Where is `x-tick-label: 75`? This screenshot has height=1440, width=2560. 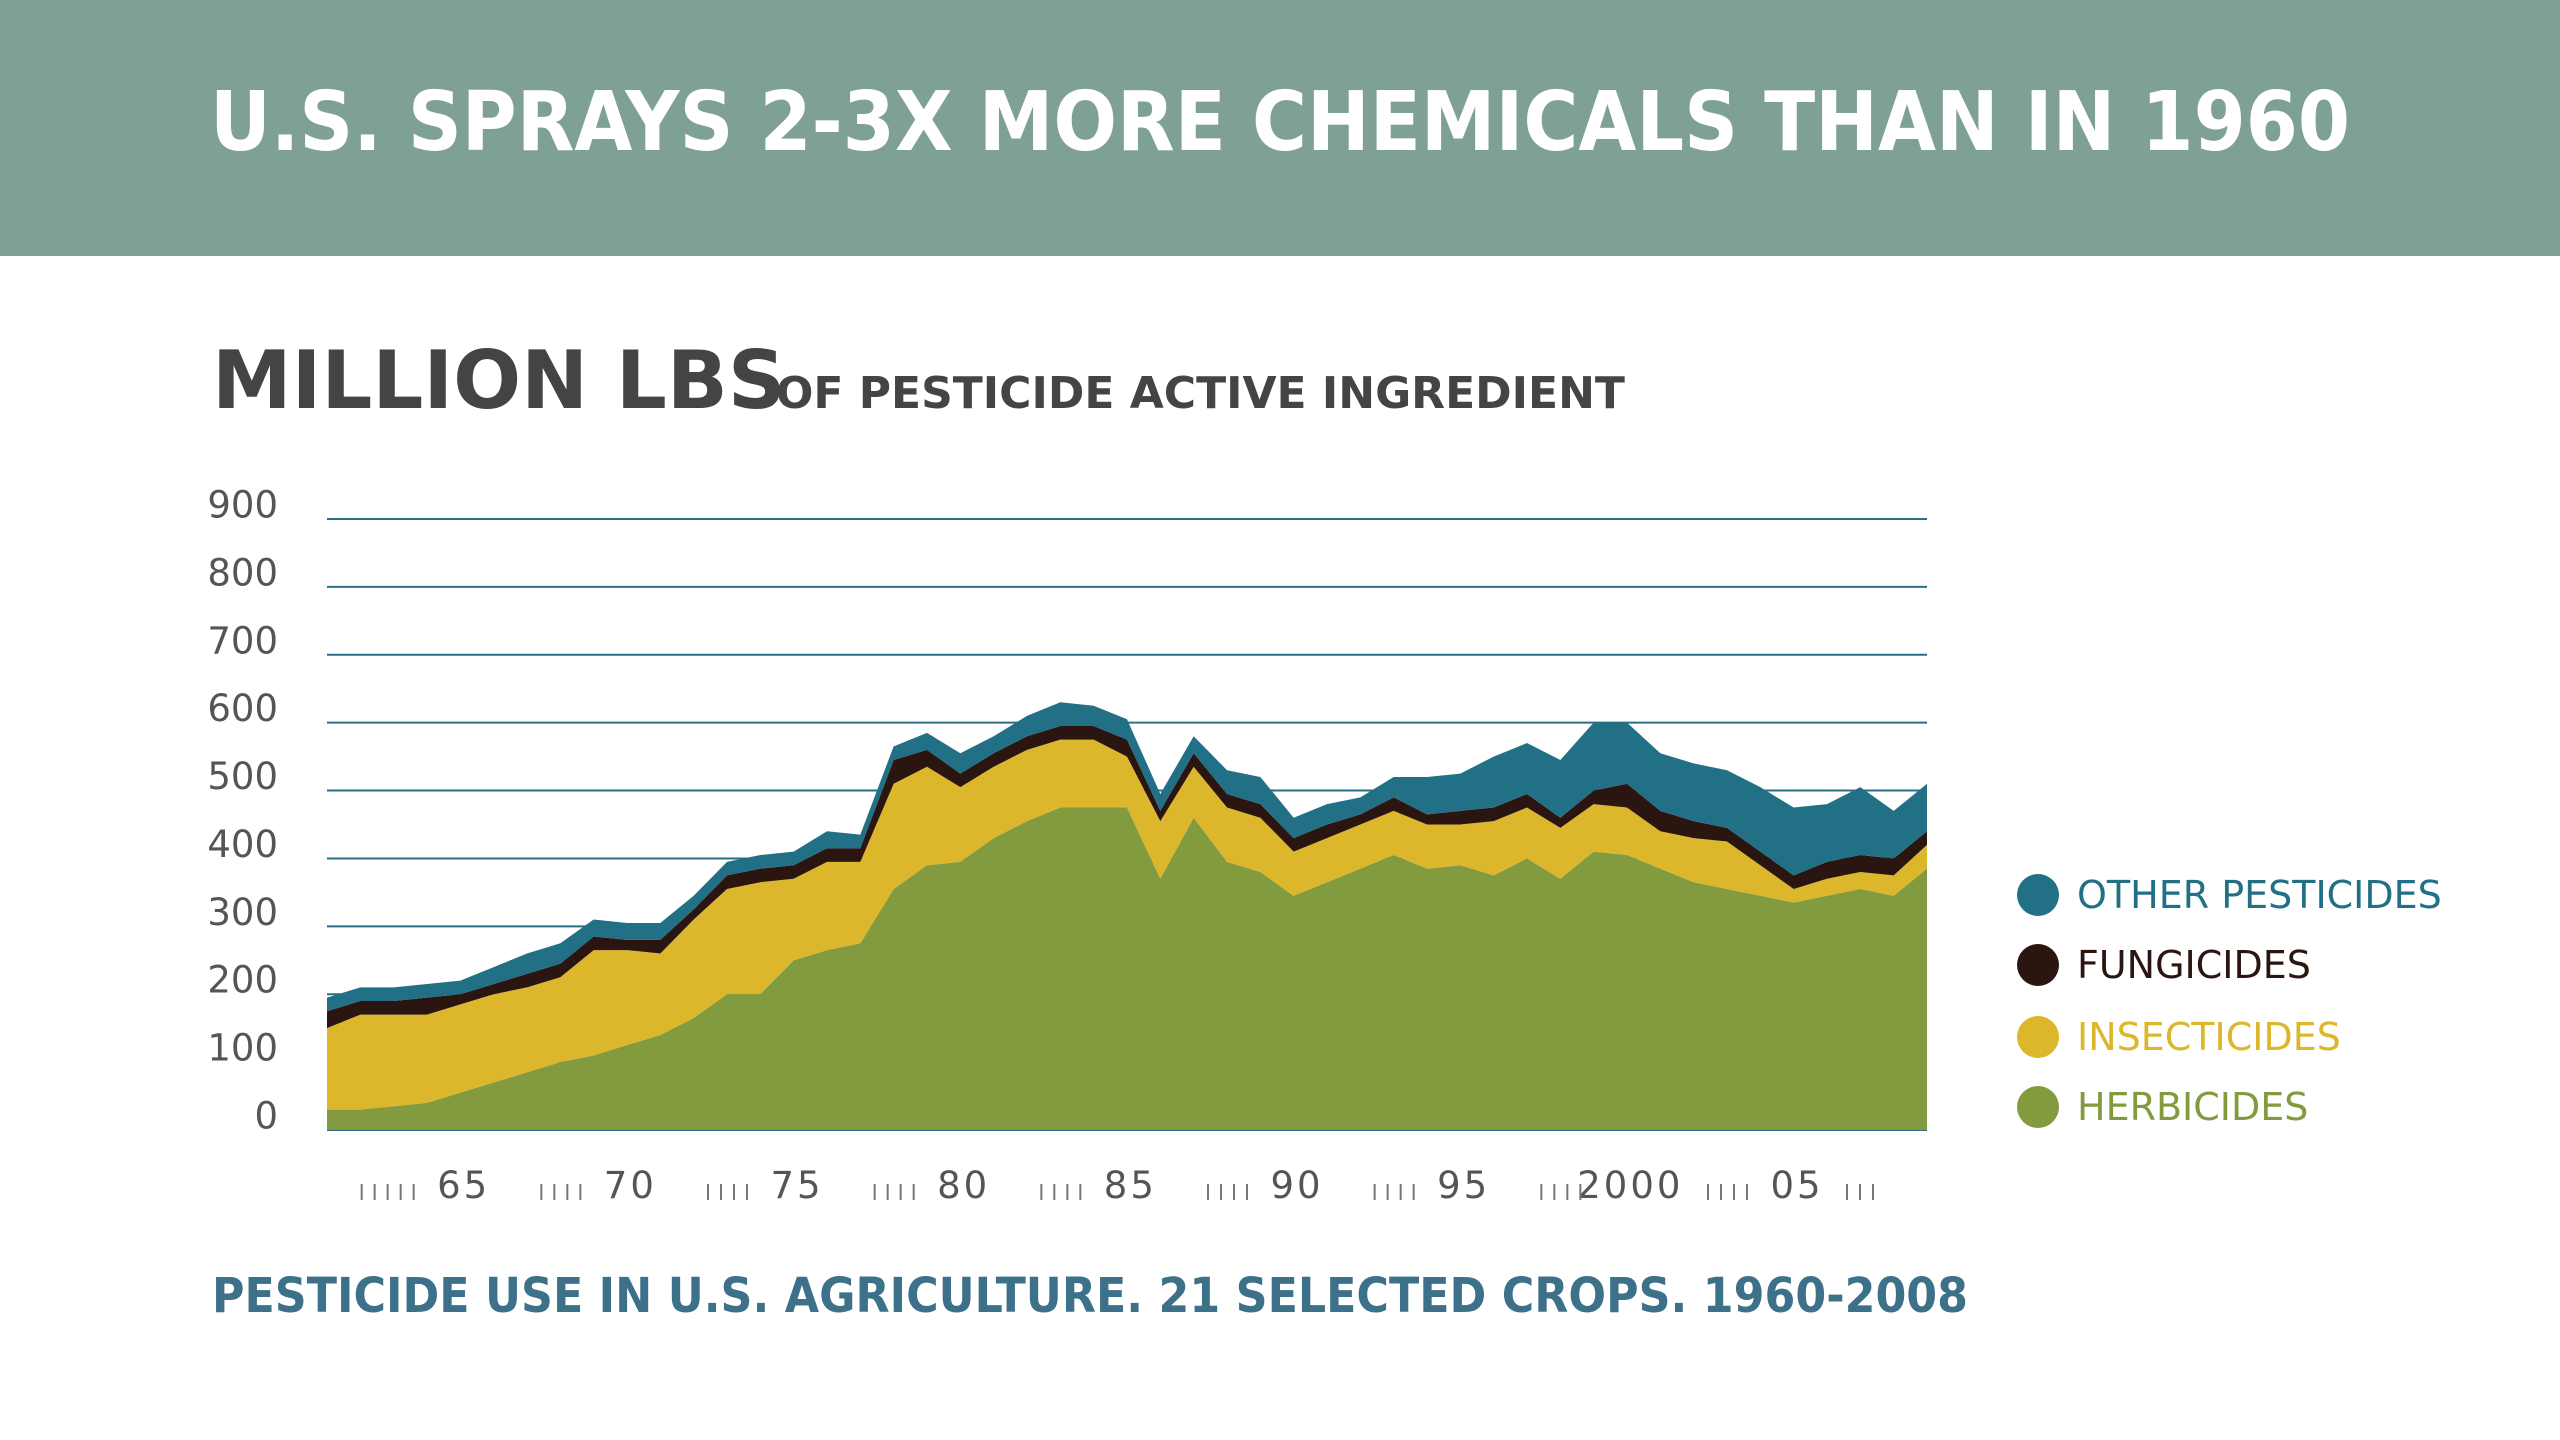
x-tick-label: 75 is located at coordinates (796, 1185).